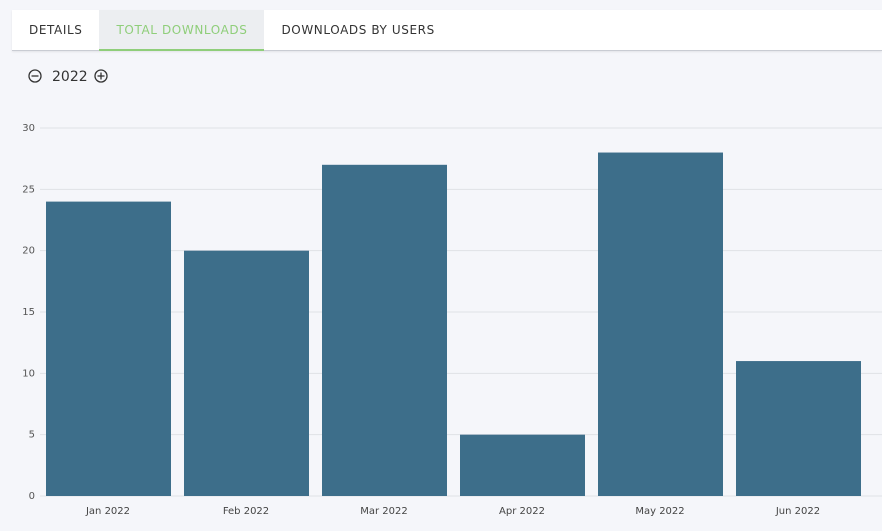 This screenshot has width=882, height=531. What do you see at coordinates (101, 76) in the screenshot?
I see `year-increment` at bounding box center [101, 76].